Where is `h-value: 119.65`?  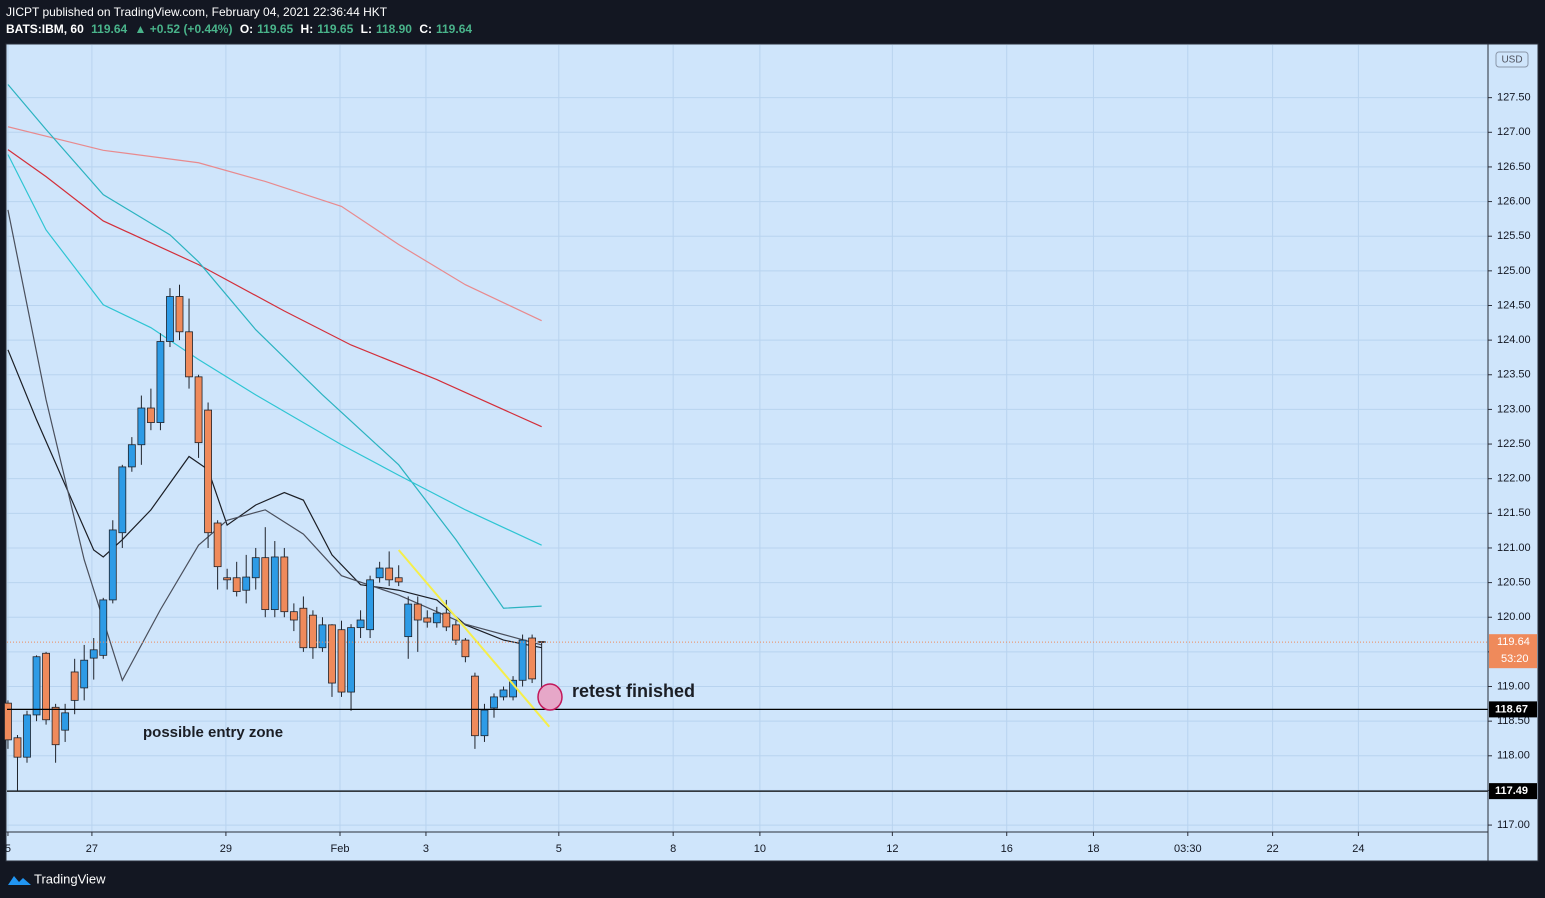 h-value: 119.65 is located at coordinates (335, 29).